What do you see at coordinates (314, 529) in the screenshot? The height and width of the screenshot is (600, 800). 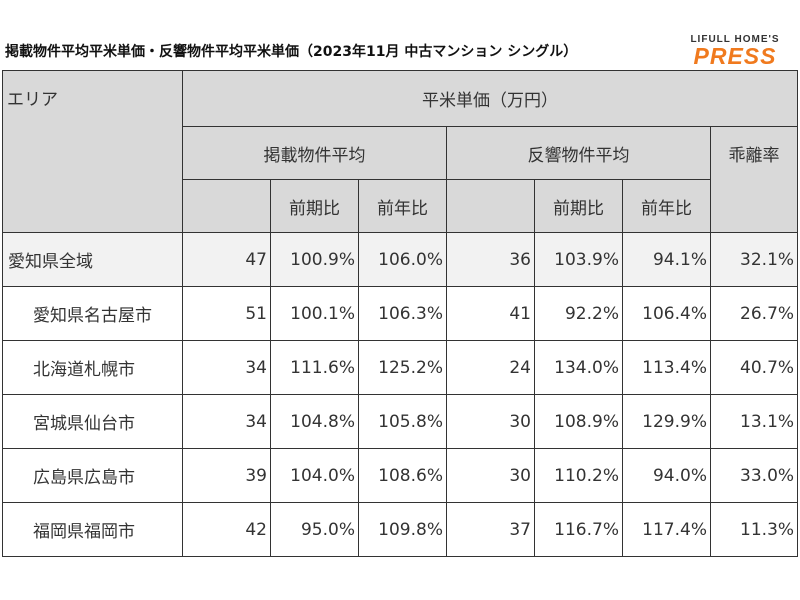 I see `listed-prev-period-cell: 95.0%` at bounding box center [314, 529].